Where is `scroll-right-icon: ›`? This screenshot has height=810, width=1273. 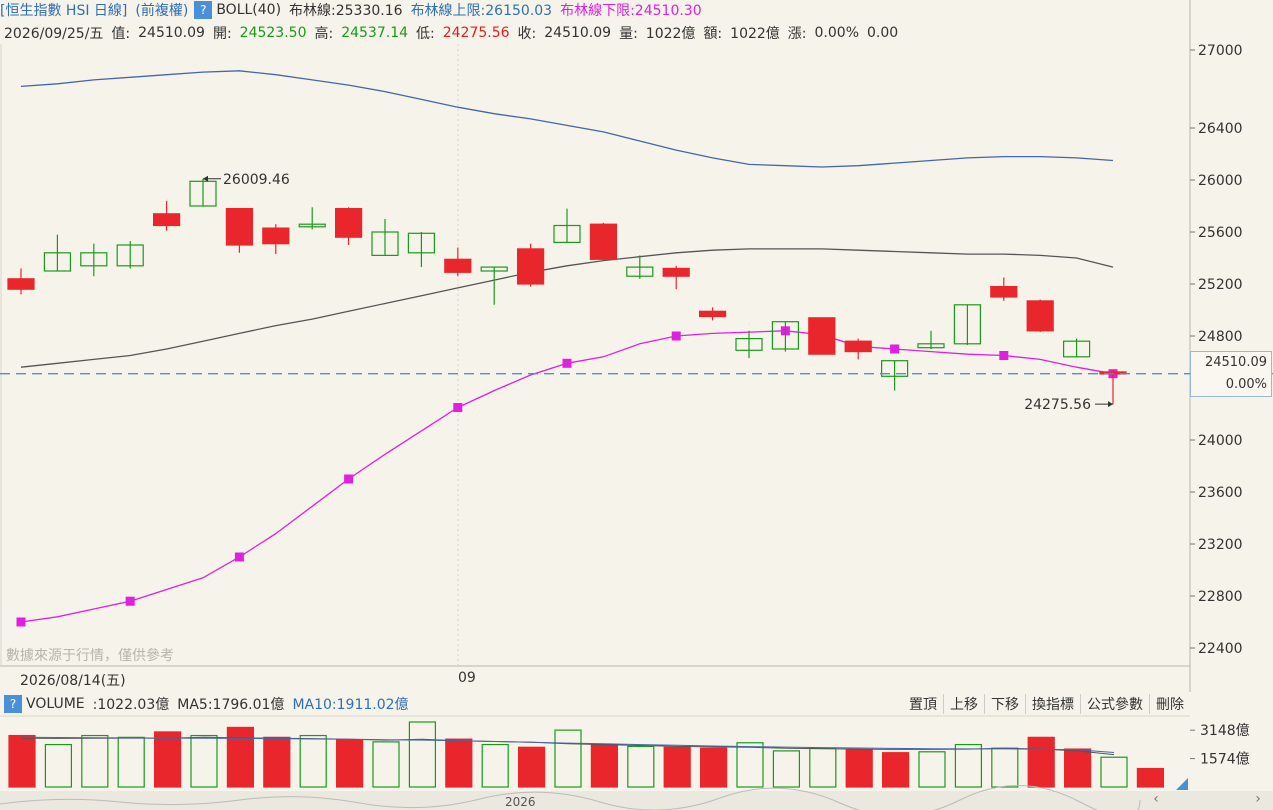 scroll-right-icon: › is located at coordinates (1258, 799).